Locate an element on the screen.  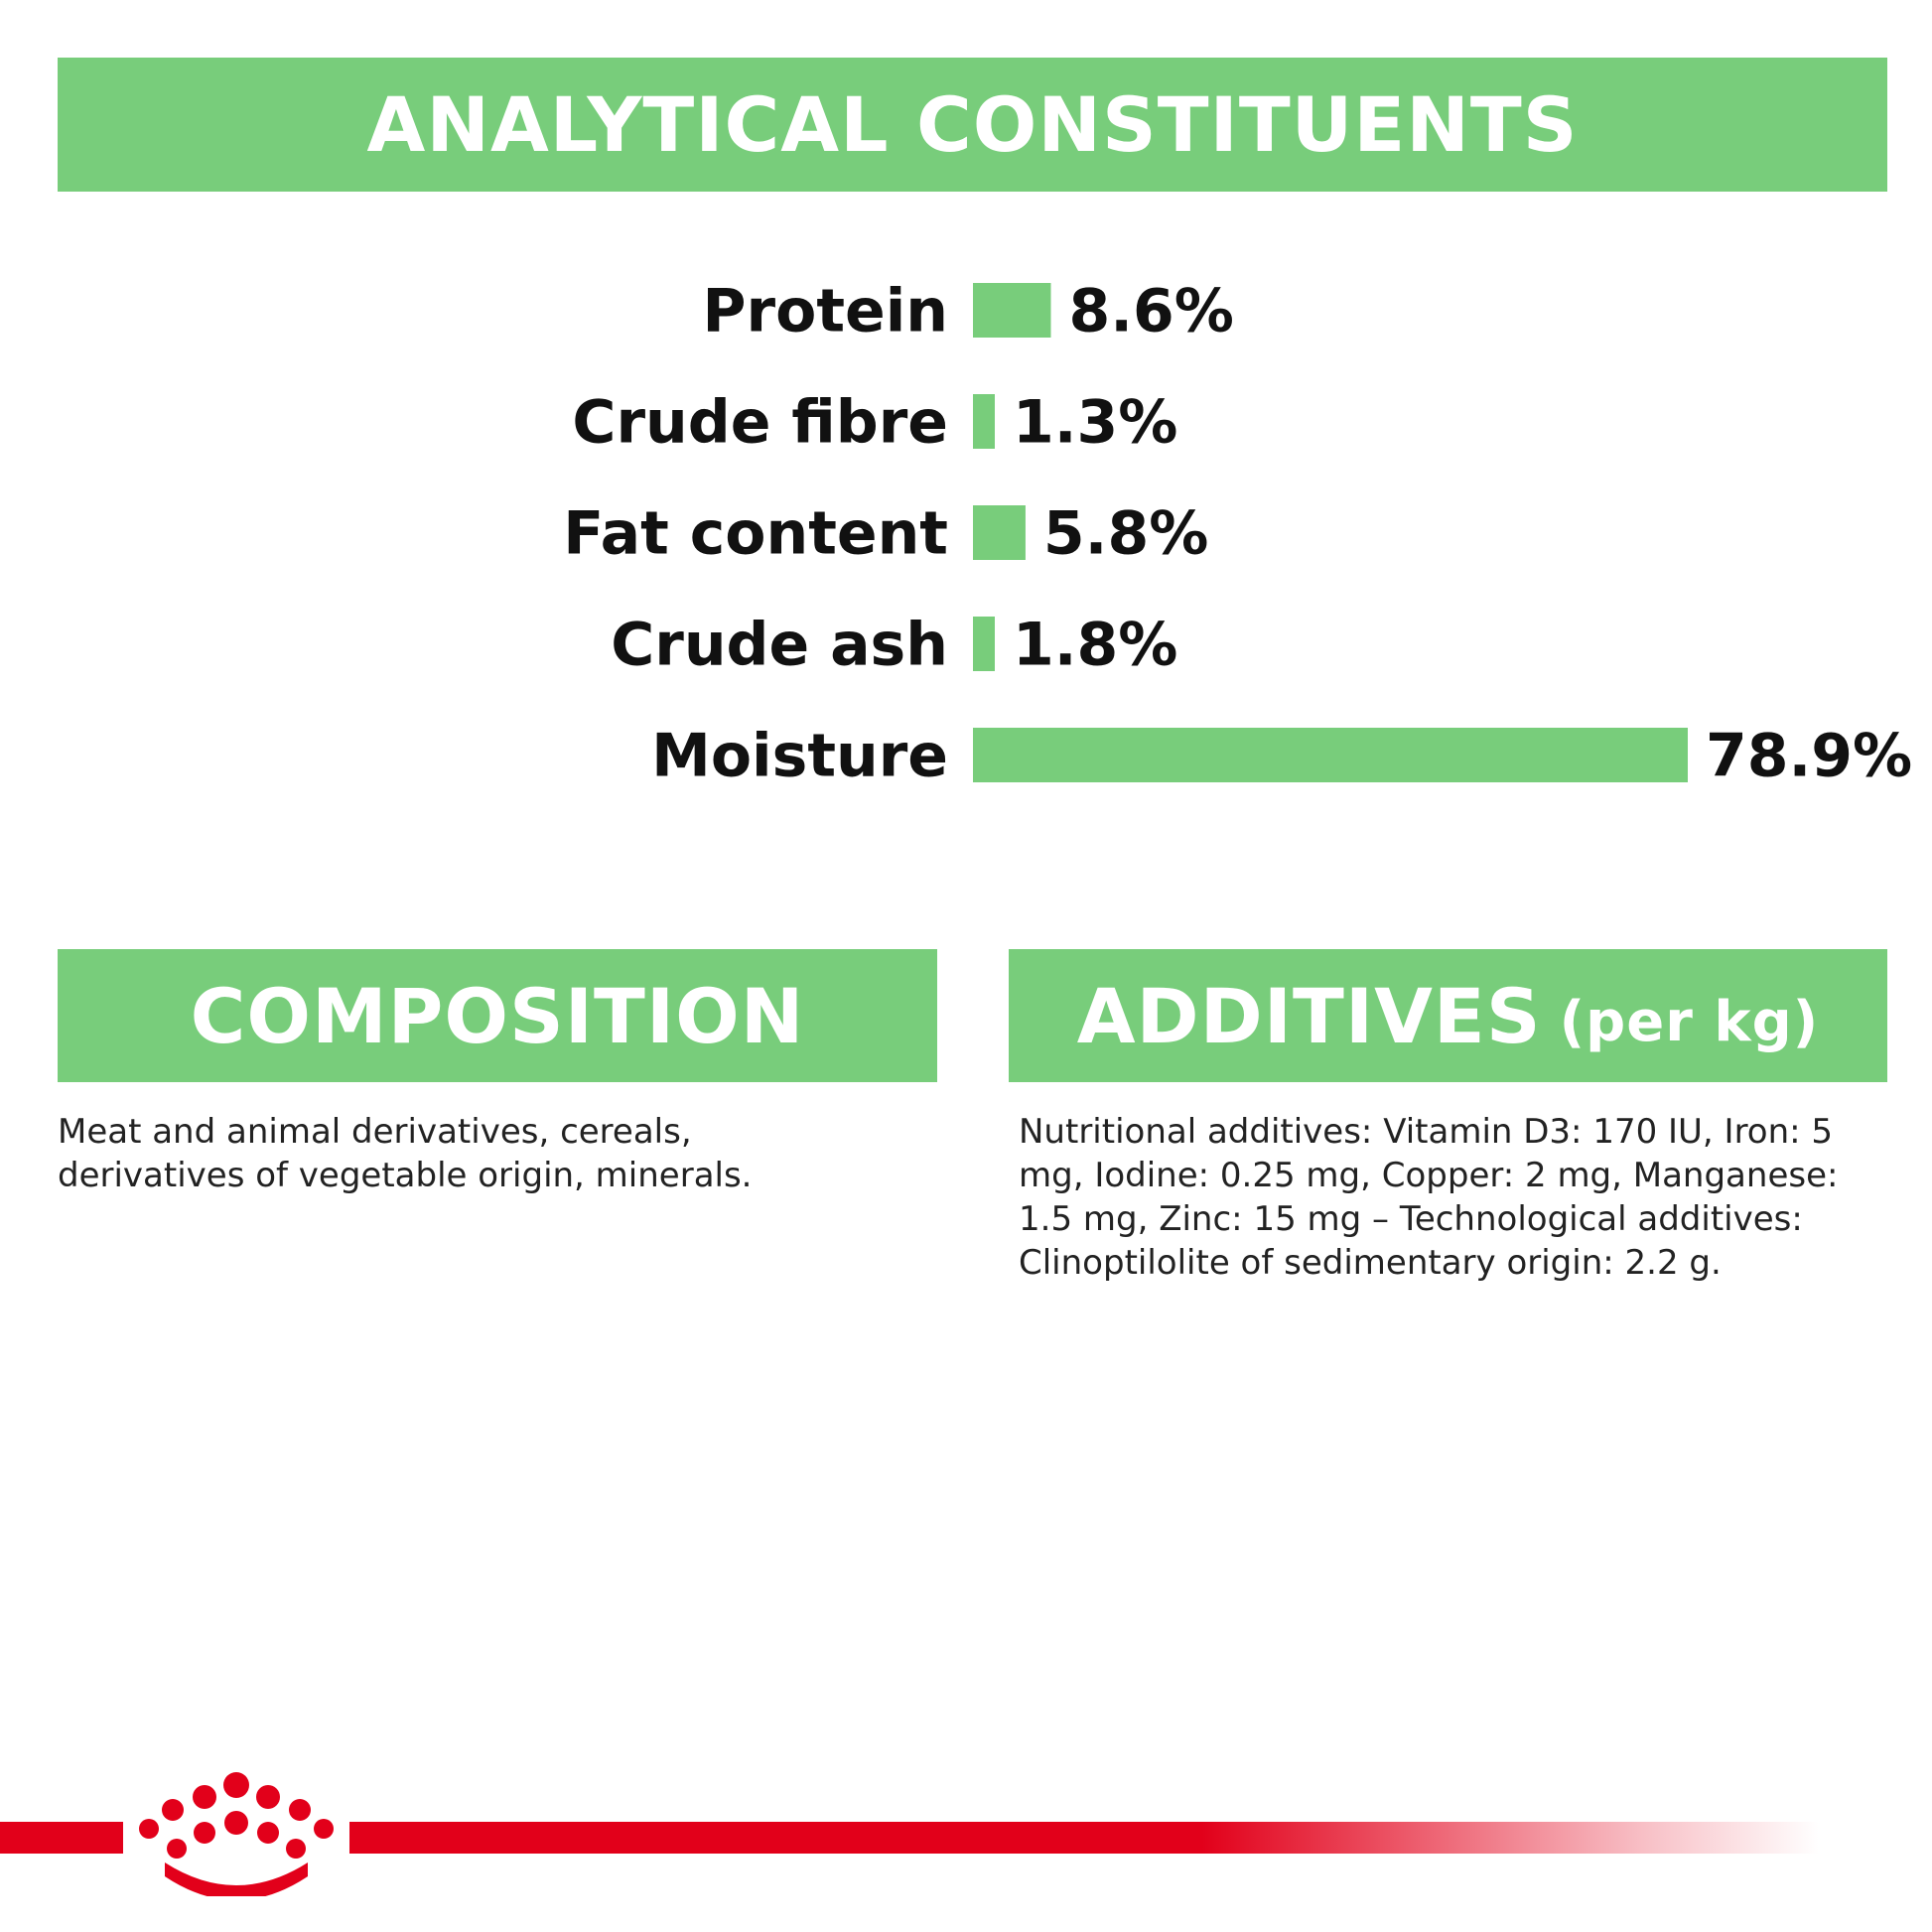
value-label: 8.6% is located at coordinates (1151, 312).